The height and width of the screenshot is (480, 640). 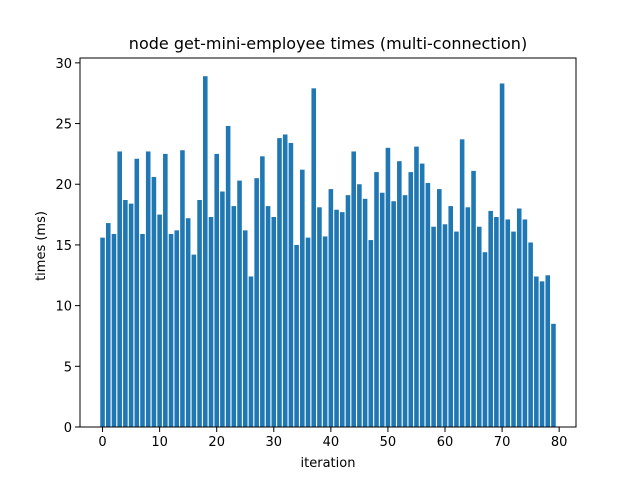 What do you see at coordinates (63, 307) in the screenshot?
I see `y-tick-label: 10` at bounding box center [63, 307].